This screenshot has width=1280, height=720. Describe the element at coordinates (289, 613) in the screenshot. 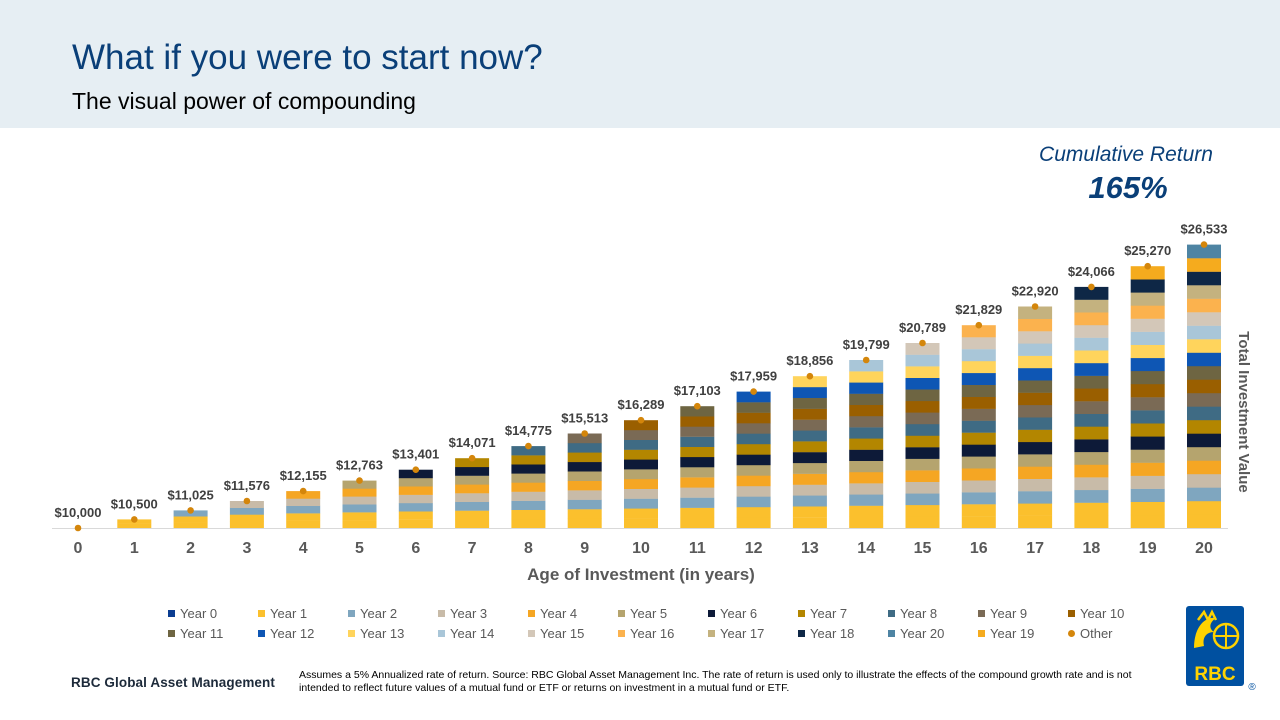

I see `legend-label: Year 1` at that location.